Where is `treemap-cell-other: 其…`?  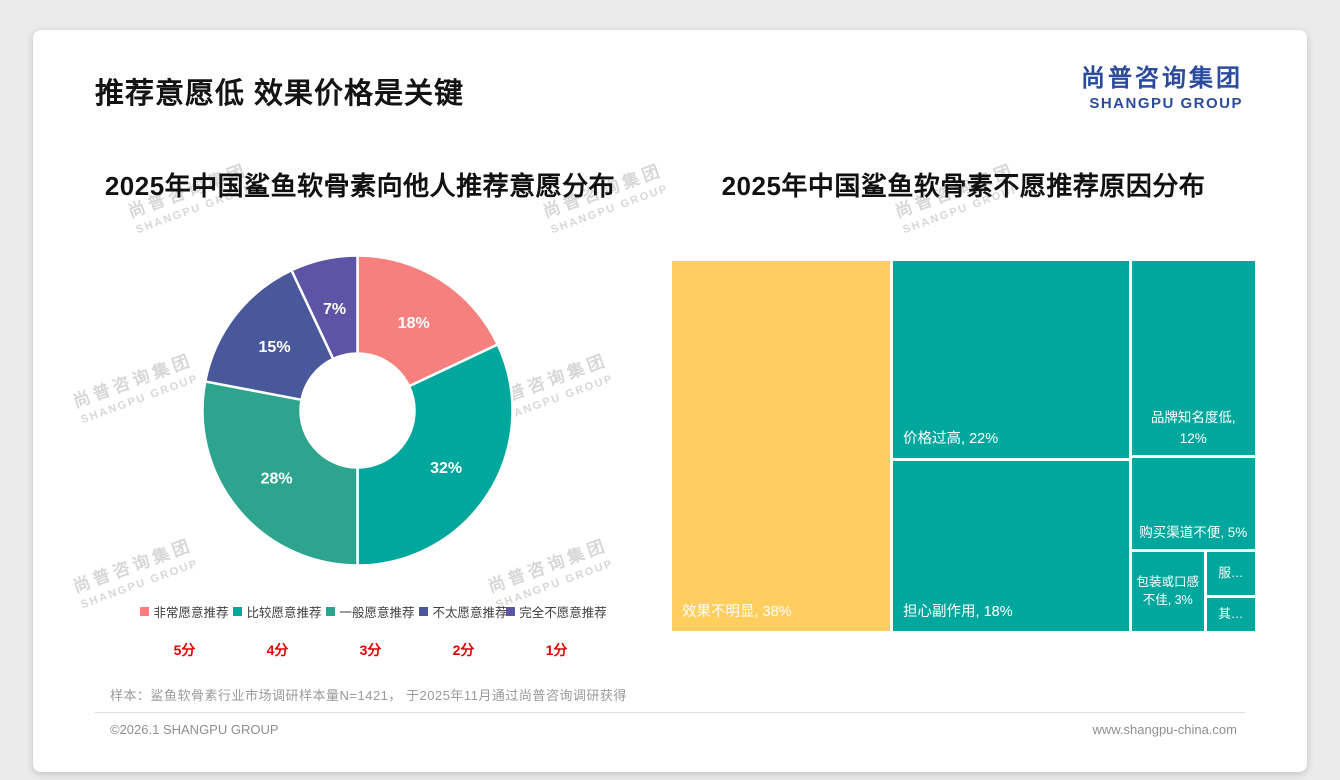 treemap-cell-other: 其… is located at coordinates (1230, 614).